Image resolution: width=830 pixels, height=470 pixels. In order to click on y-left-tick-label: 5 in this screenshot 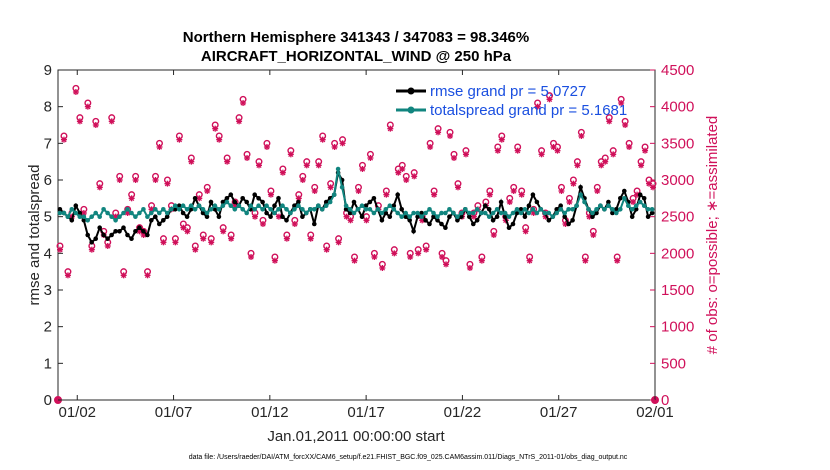, I will do `click(48, 217)`.